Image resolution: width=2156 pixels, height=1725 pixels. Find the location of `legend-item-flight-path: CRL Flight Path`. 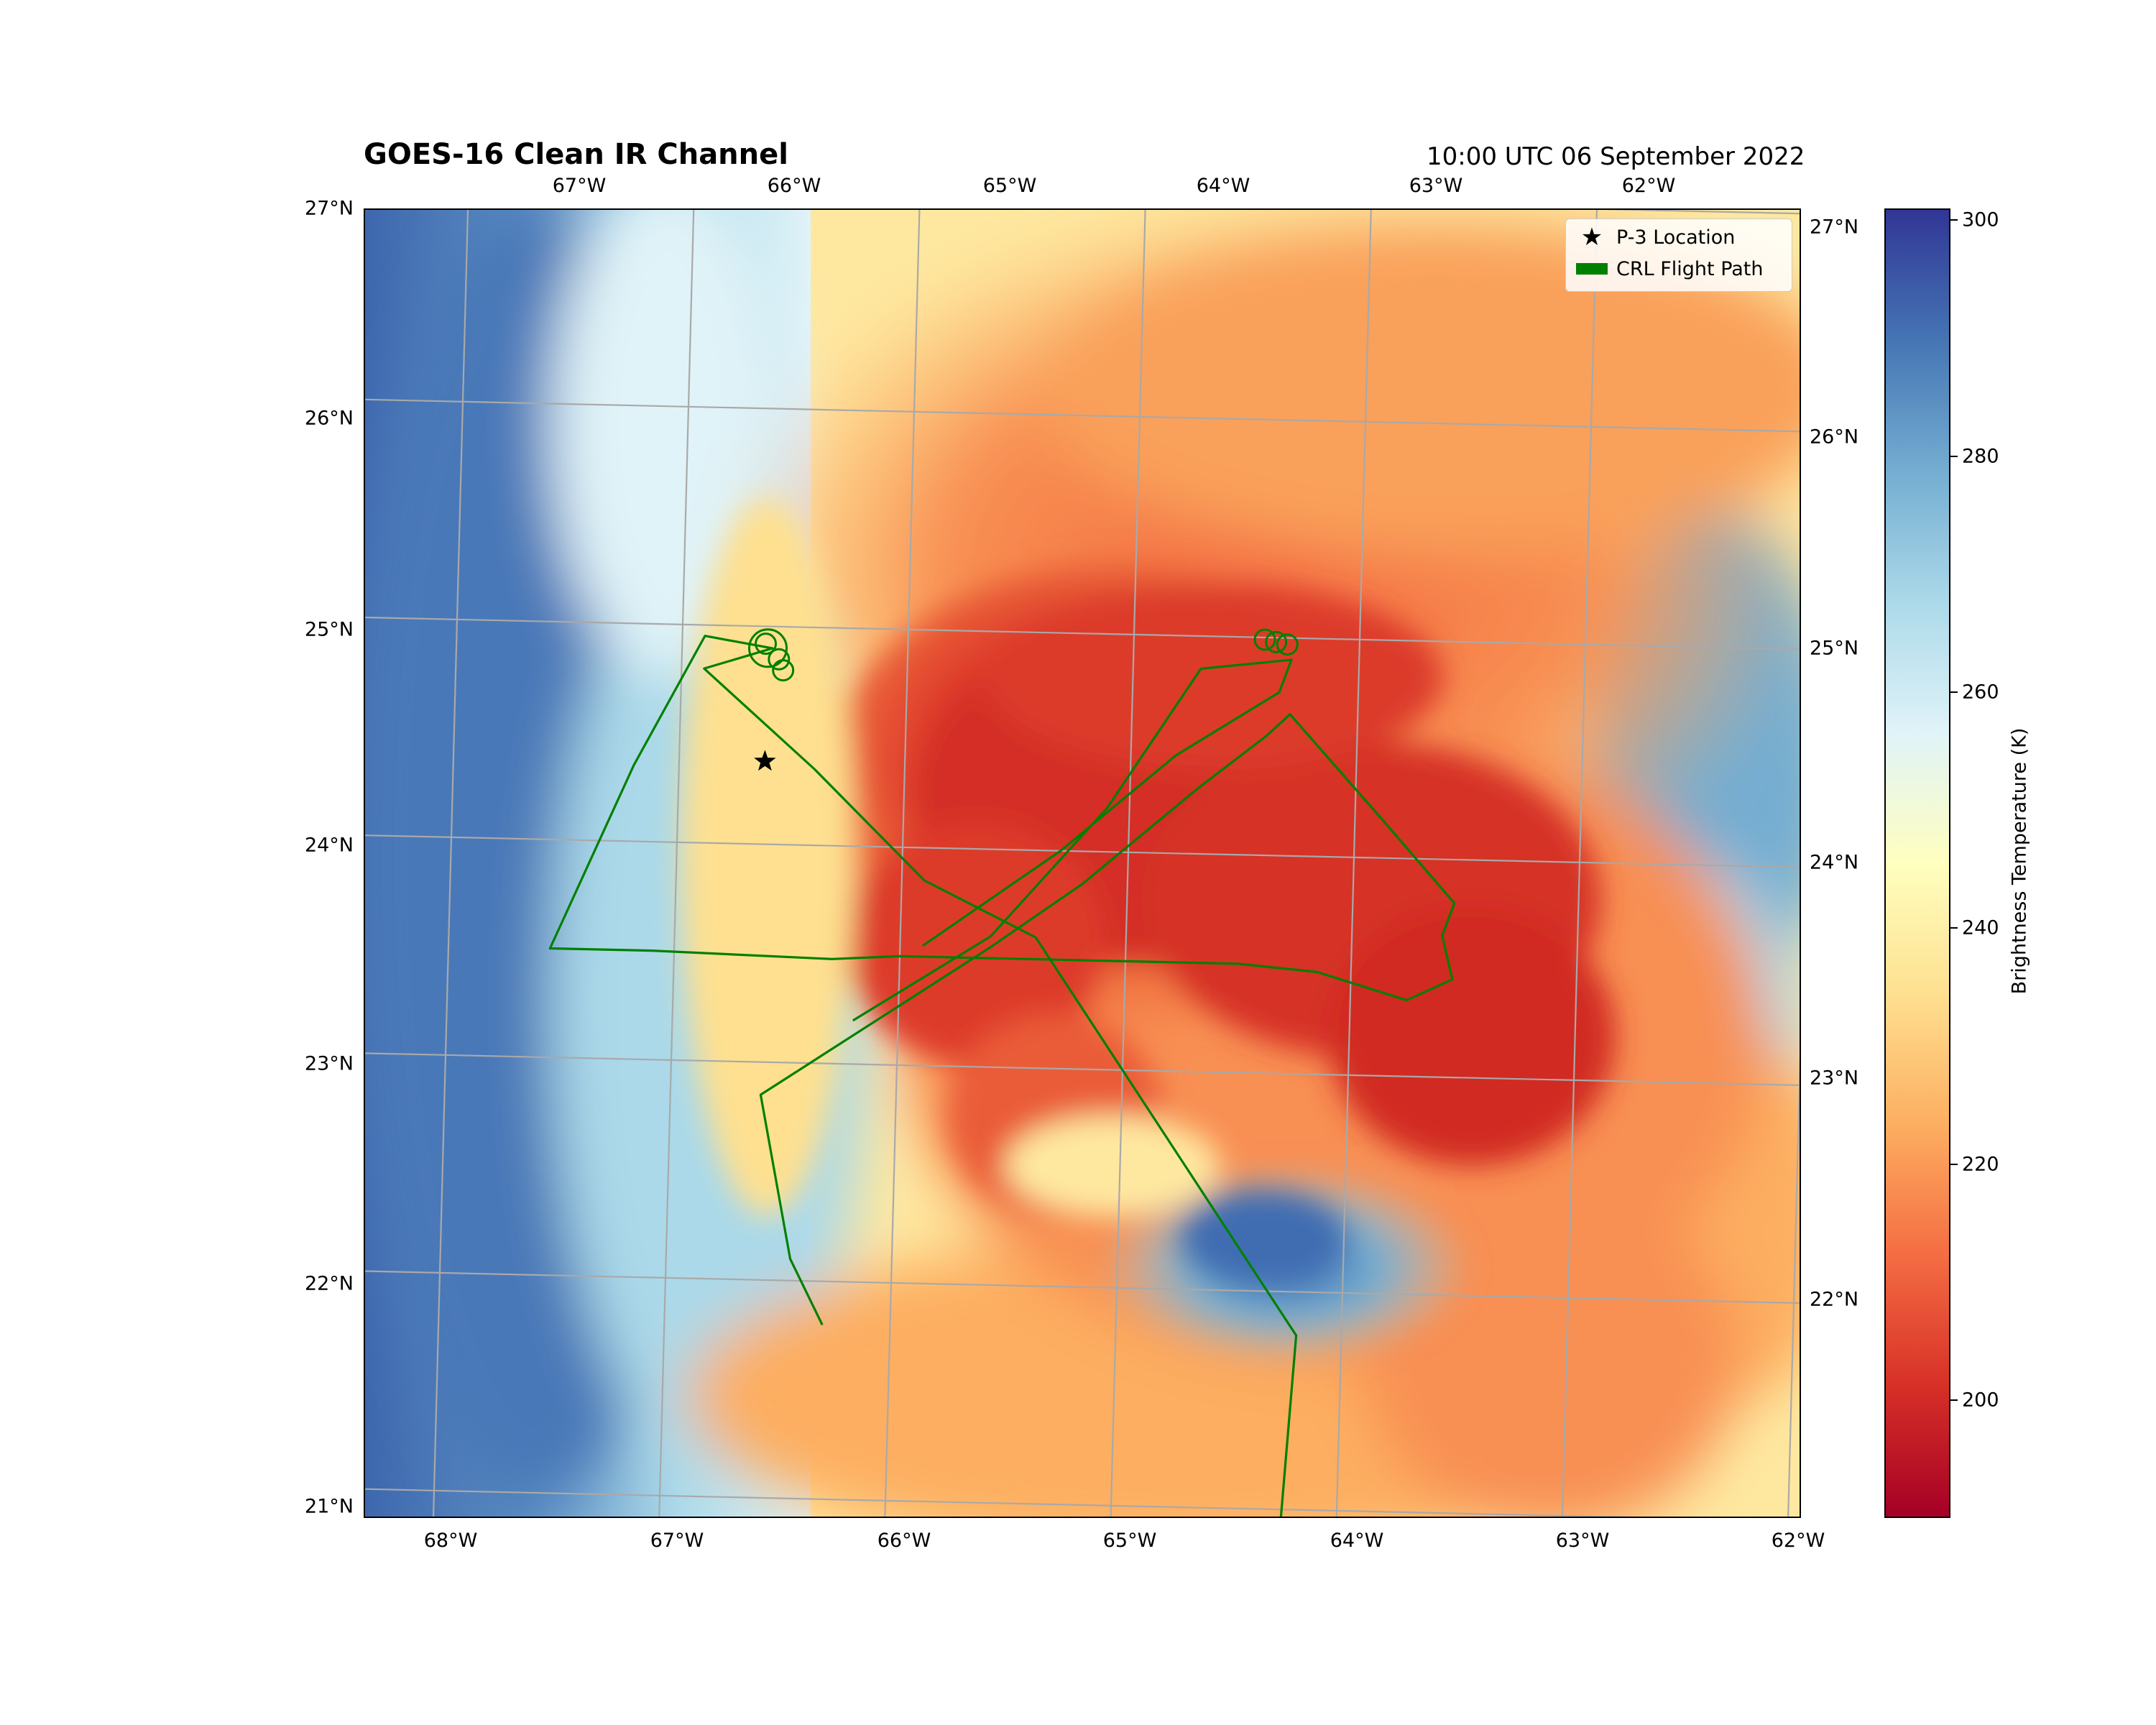

legend-item-flight-path: CRL Flight Path is located at coordinates (1670, 269).